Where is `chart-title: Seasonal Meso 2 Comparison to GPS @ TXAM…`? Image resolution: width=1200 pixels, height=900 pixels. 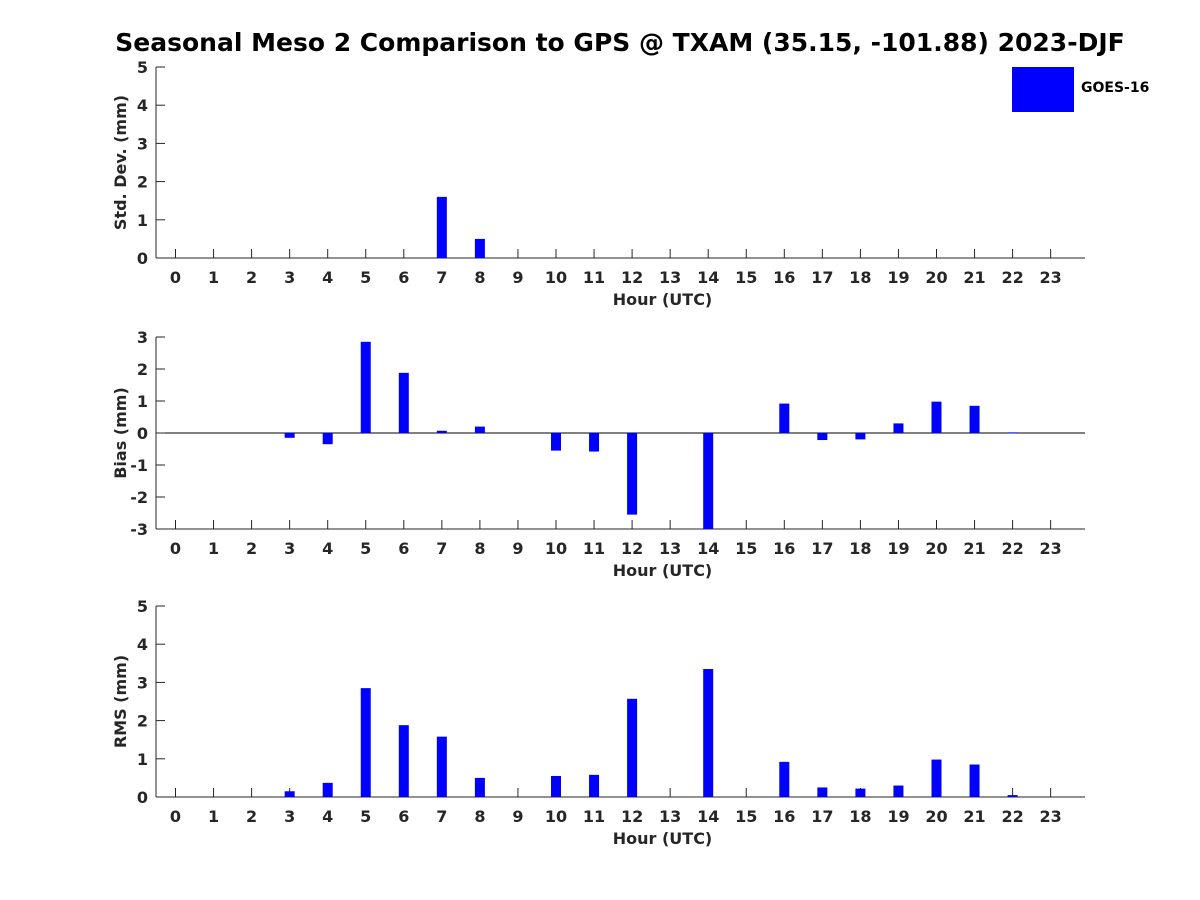
chart-title: Seasonal Meso 2 Comparison to GPS @ TXAM… is located at coordinates (620, 42).